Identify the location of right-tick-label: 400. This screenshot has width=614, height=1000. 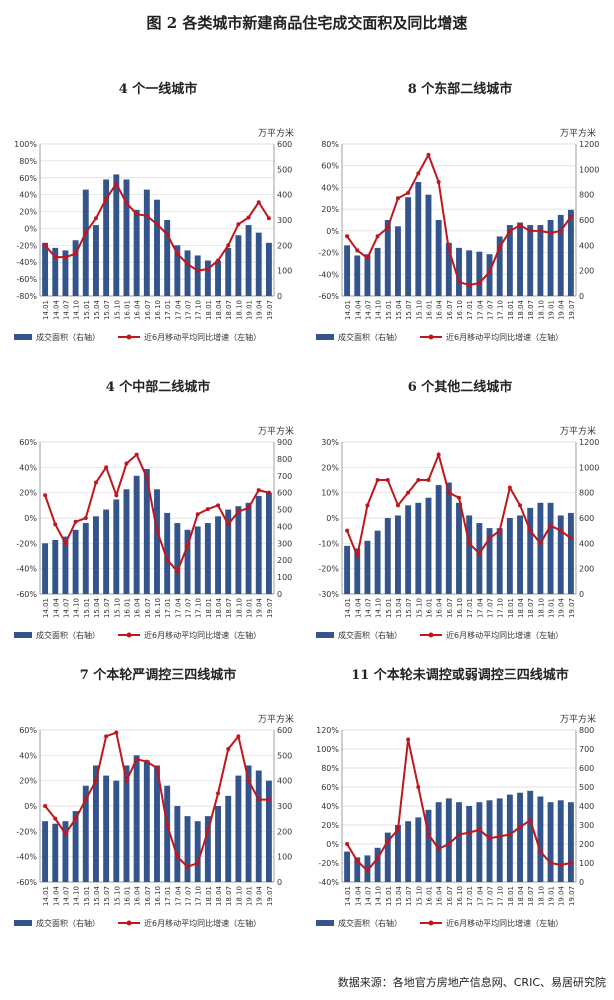
(586, 245).